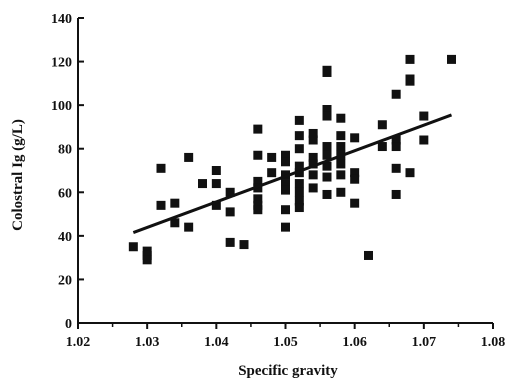  I want to click on x-tick-label: 1.06, so click(354, 342).